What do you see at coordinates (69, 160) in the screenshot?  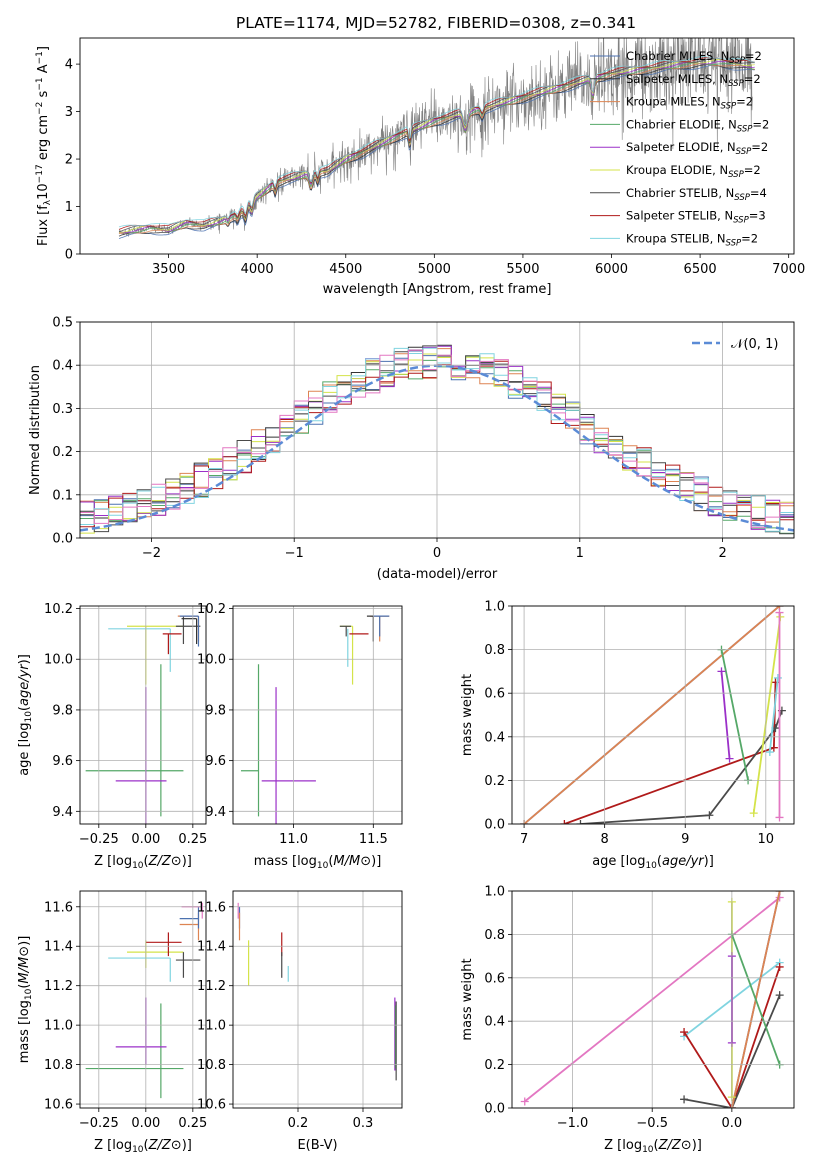 I see `y-tick-label: 2` at bounding box center [69, 160].